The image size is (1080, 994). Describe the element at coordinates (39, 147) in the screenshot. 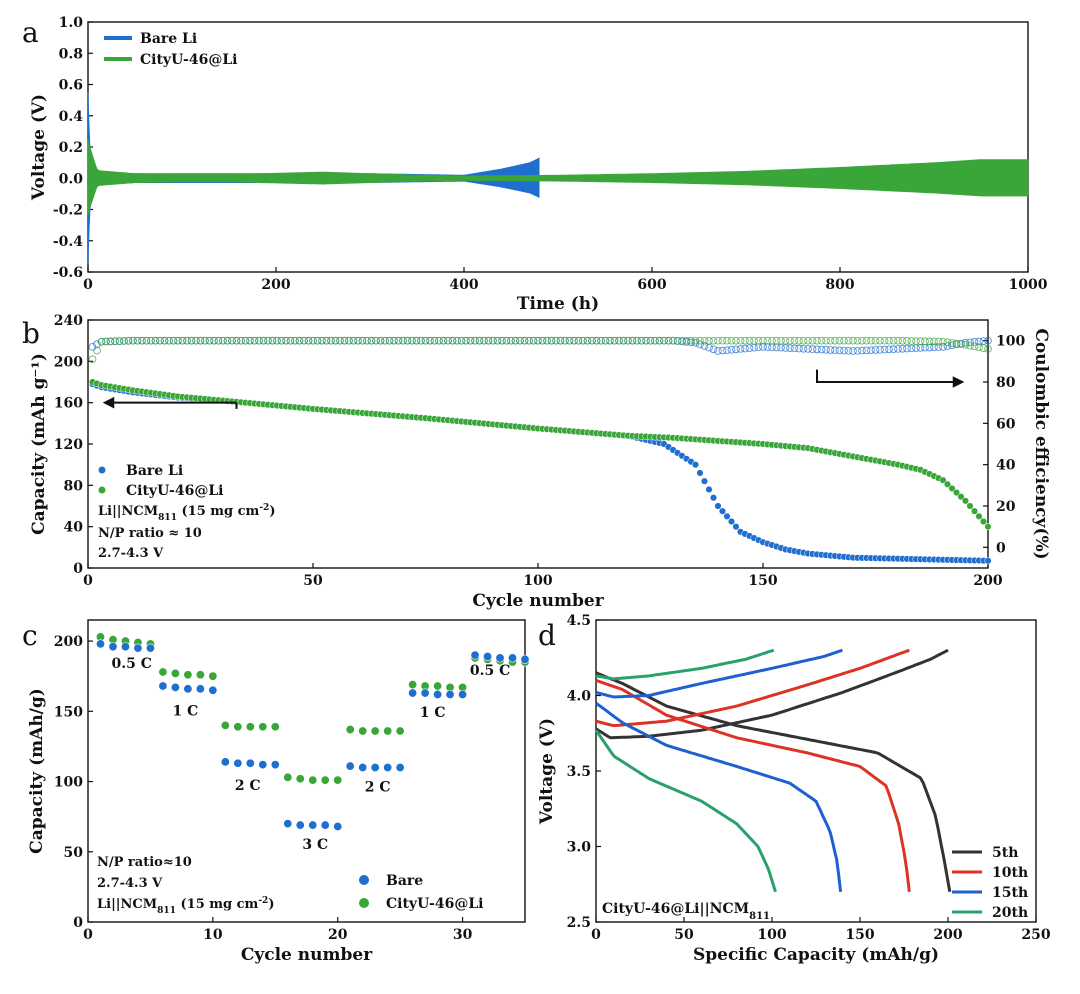

I see `panel-a-y-axis-label: Voltage (V)` at that location.